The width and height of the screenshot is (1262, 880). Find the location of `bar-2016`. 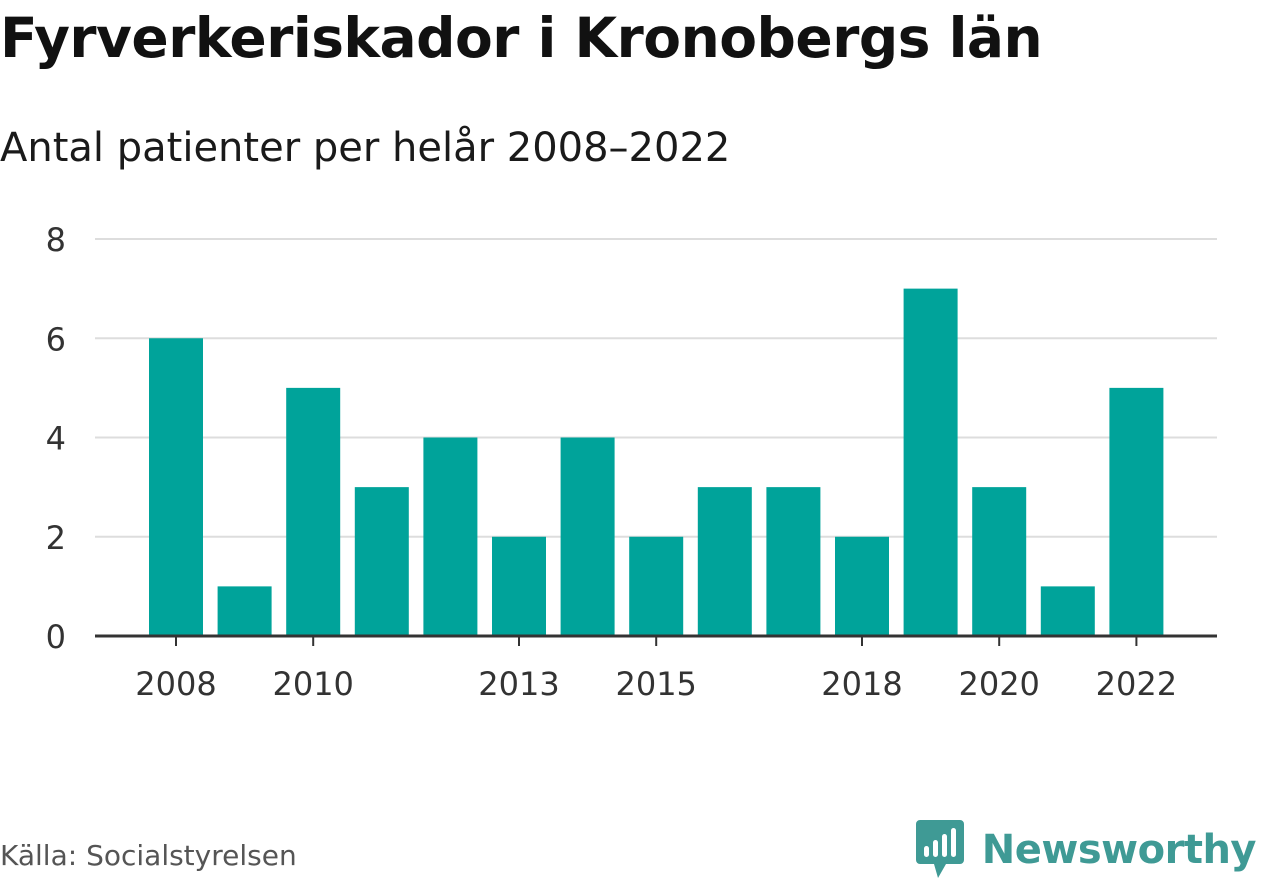

bar-2016 is located at coordinates (724, 561).